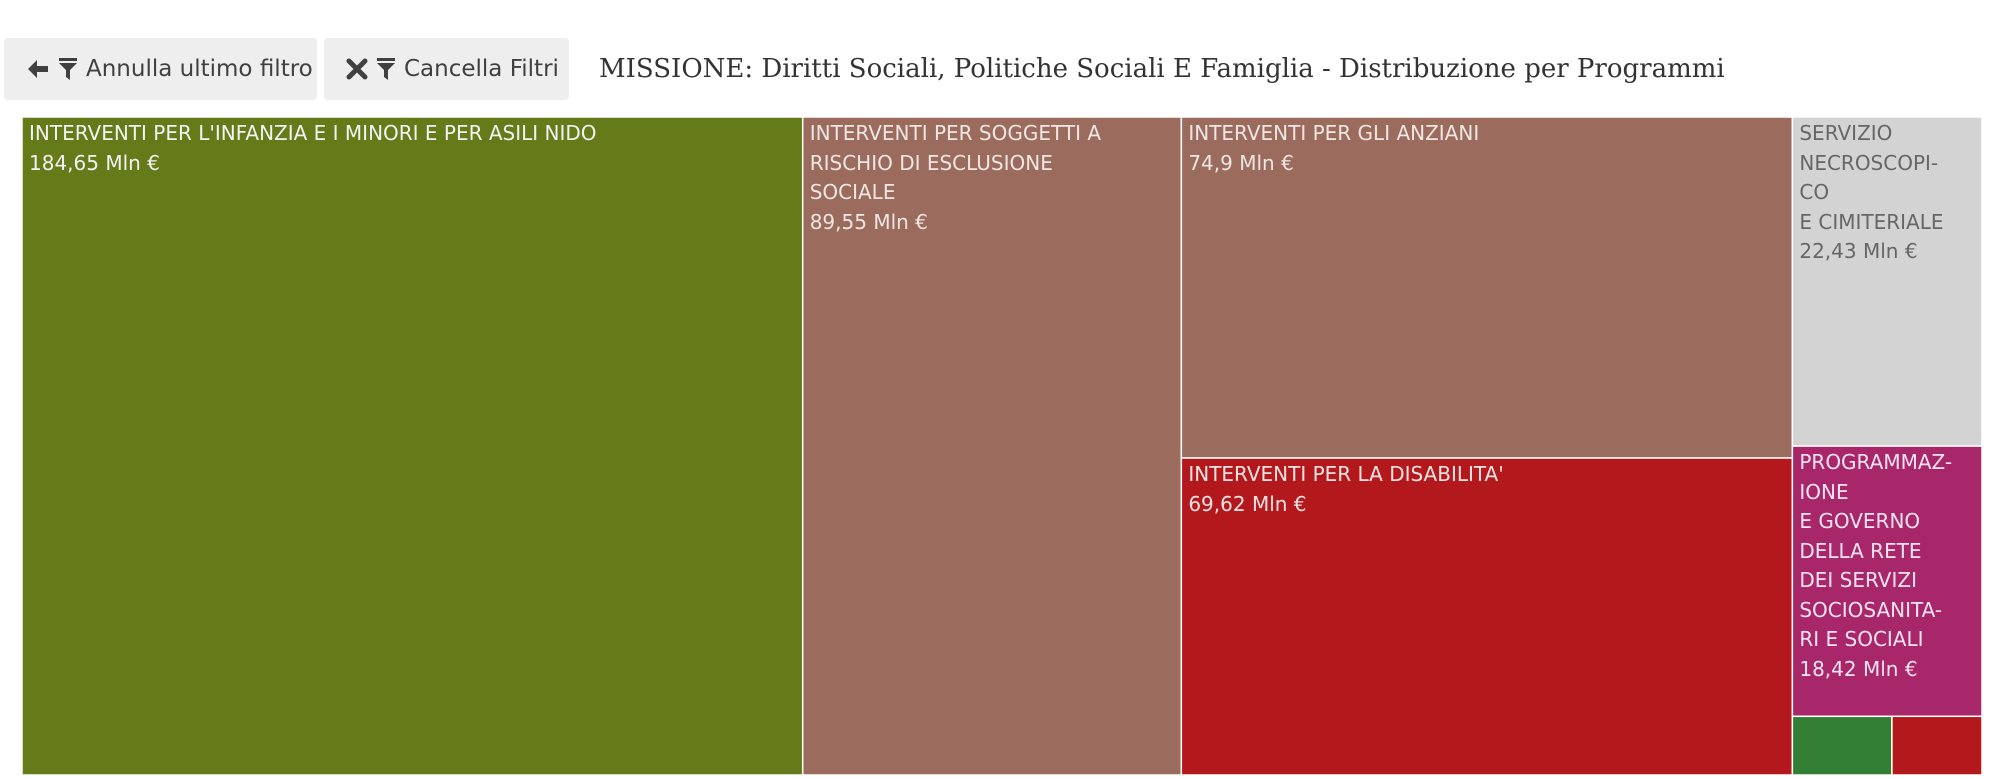  Describe the element at coordinates (481, 69) in the screenshot. I see `clear-filters-label: Cancella Filtri` at that location.